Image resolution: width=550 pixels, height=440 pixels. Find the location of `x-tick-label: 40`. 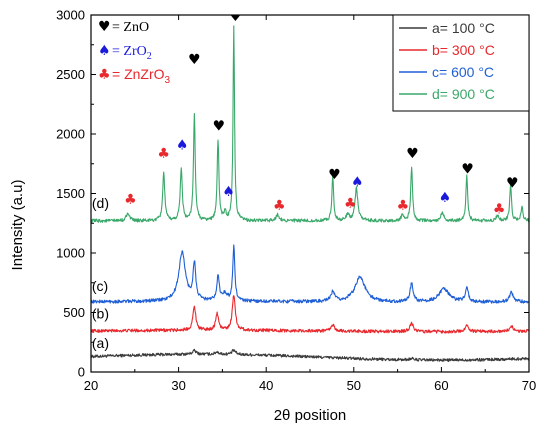

x-tick-label: 40 is located at coordinates (266, 385).